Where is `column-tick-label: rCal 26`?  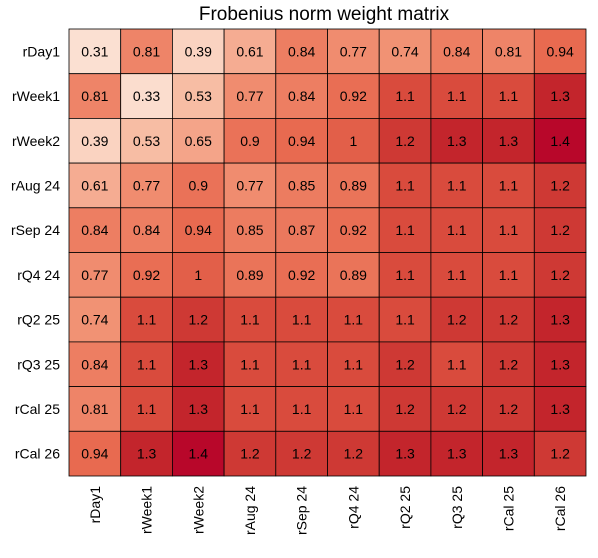
column-tick-label: rCal 26 is located at coordinates (560, 508).